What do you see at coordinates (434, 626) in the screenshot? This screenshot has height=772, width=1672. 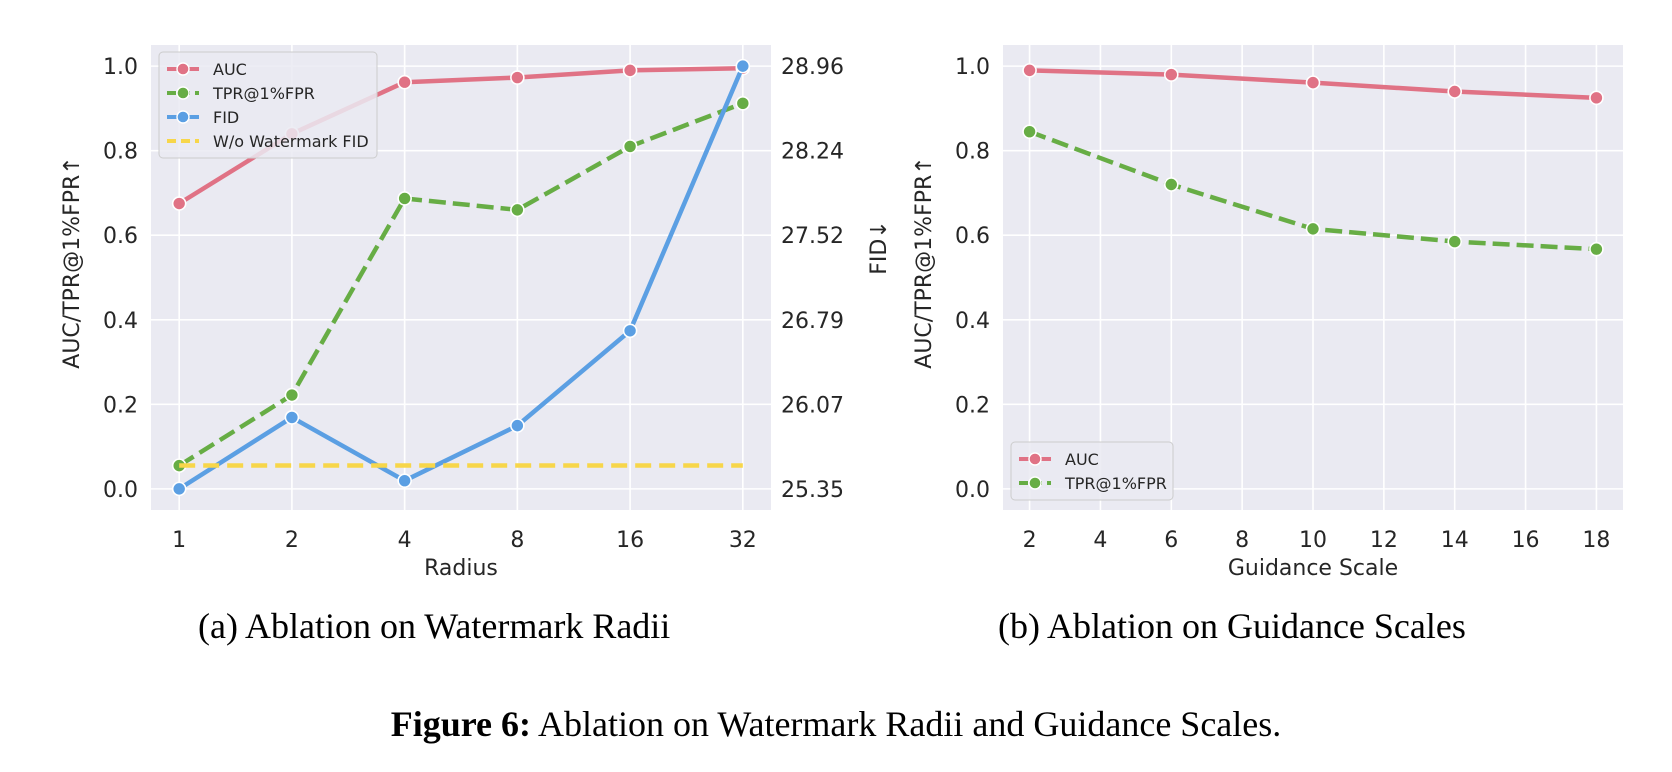 I see `caption-a: (a) Ablation on Watermark Radii` at bounding box center [434, 626].